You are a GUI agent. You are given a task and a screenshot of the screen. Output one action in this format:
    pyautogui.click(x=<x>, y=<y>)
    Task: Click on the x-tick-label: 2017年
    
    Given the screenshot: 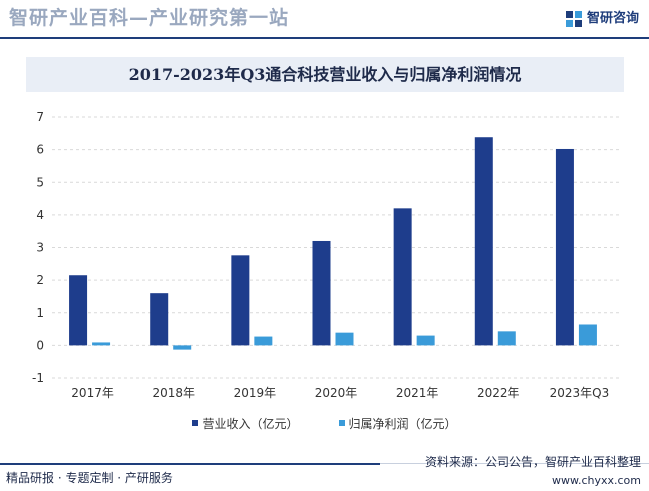 What is the action you would take?
    pyautogui.click(x=92, y=393)
    